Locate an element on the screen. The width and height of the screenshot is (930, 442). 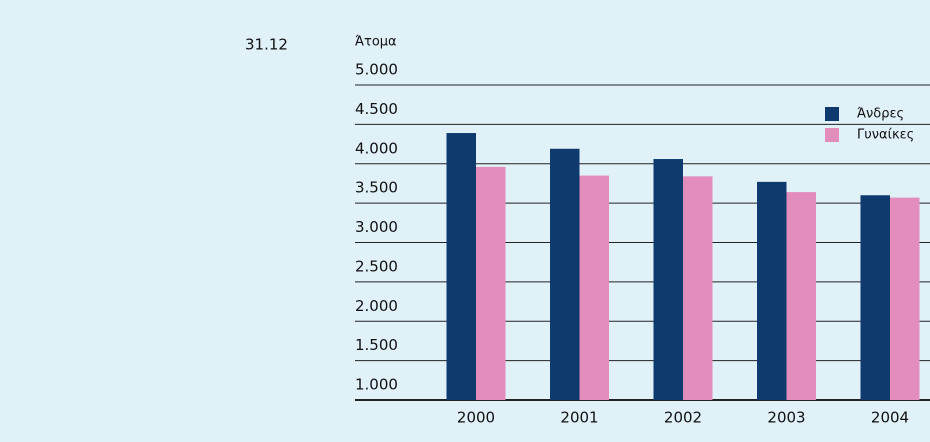
y-axis-label: Άτομα is located at coordinates (376, 42).